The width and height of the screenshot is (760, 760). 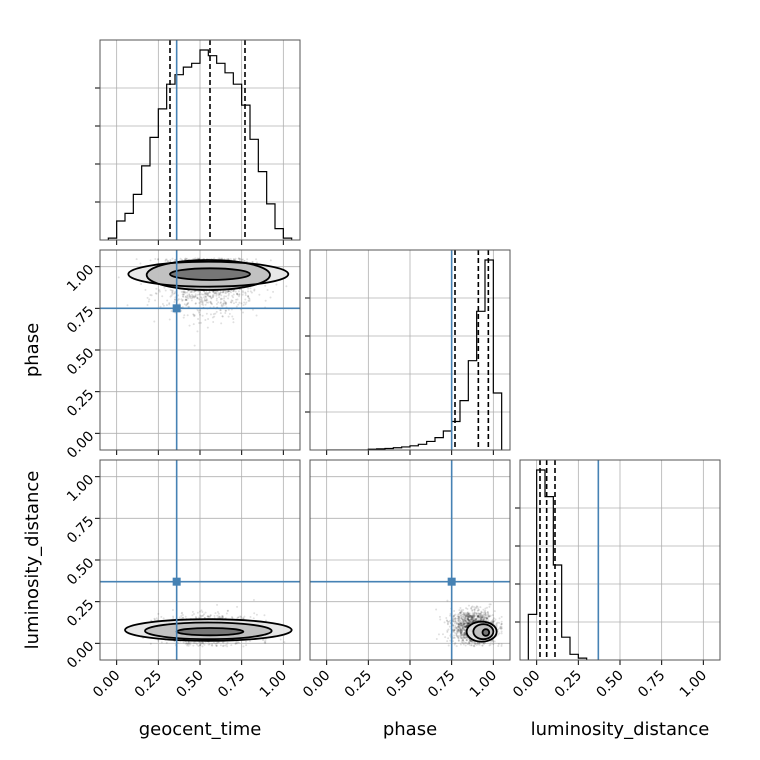 What do you see at coordinates (410, 350) in the screenshot?
I see `panel-frame` at bounding box center [410, 350].